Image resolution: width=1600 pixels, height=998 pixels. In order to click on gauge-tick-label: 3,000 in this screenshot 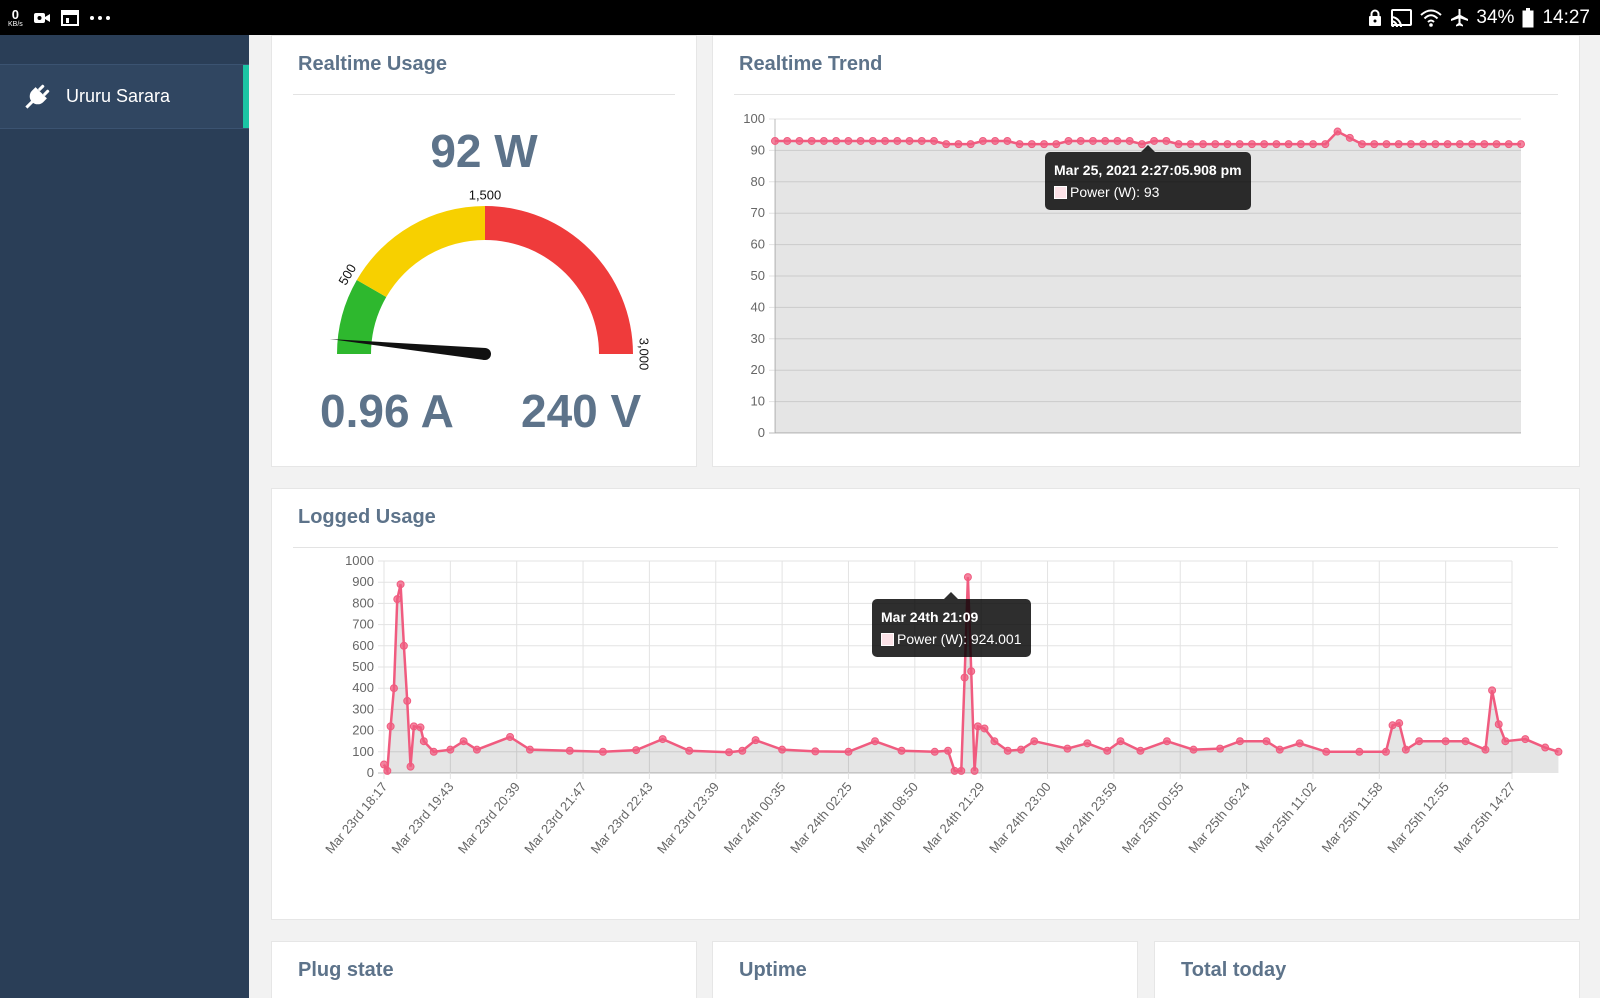, I will do `click(644, 354)`.